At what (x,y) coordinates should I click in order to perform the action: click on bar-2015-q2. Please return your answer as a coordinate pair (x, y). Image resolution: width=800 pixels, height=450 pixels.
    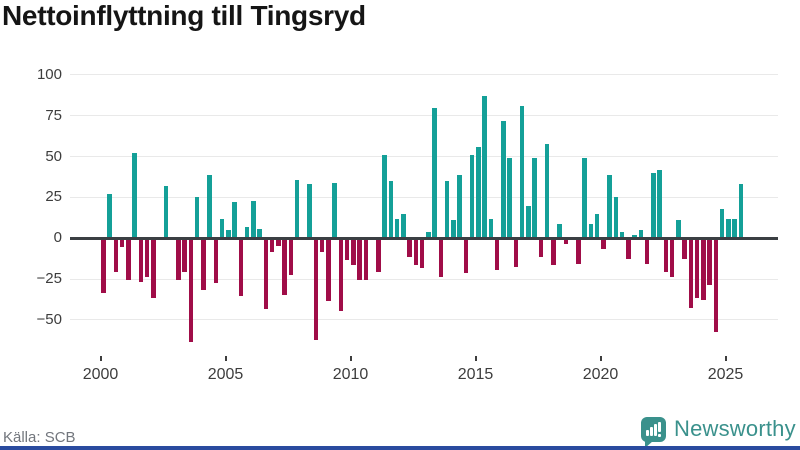
    Looking at the image, I should click on (484, 167).